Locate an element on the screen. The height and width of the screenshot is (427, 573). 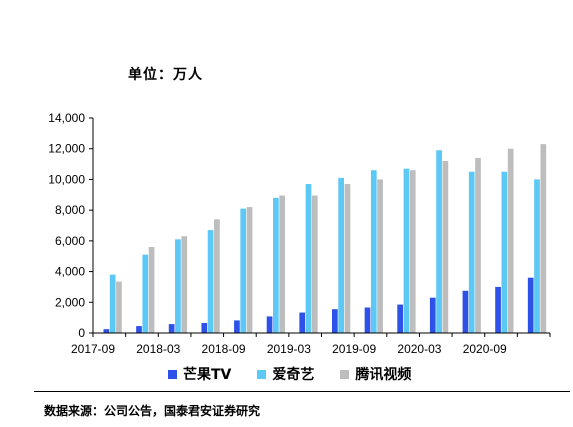
x-tick-label: 2018-09 is located at coordinates (224, 349).